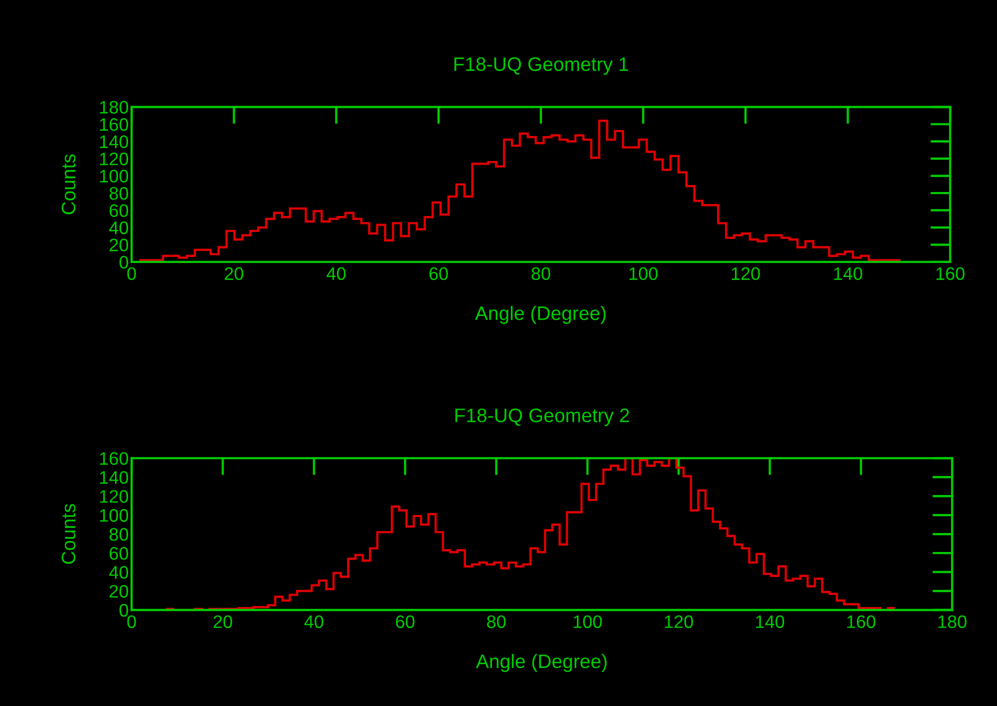 The height and width of the screenshot is (706, 997). What do you see at coordinates (952, 621) in the screenshot?
I see `x-tick-label: 180` at bounding box center [952, 621].